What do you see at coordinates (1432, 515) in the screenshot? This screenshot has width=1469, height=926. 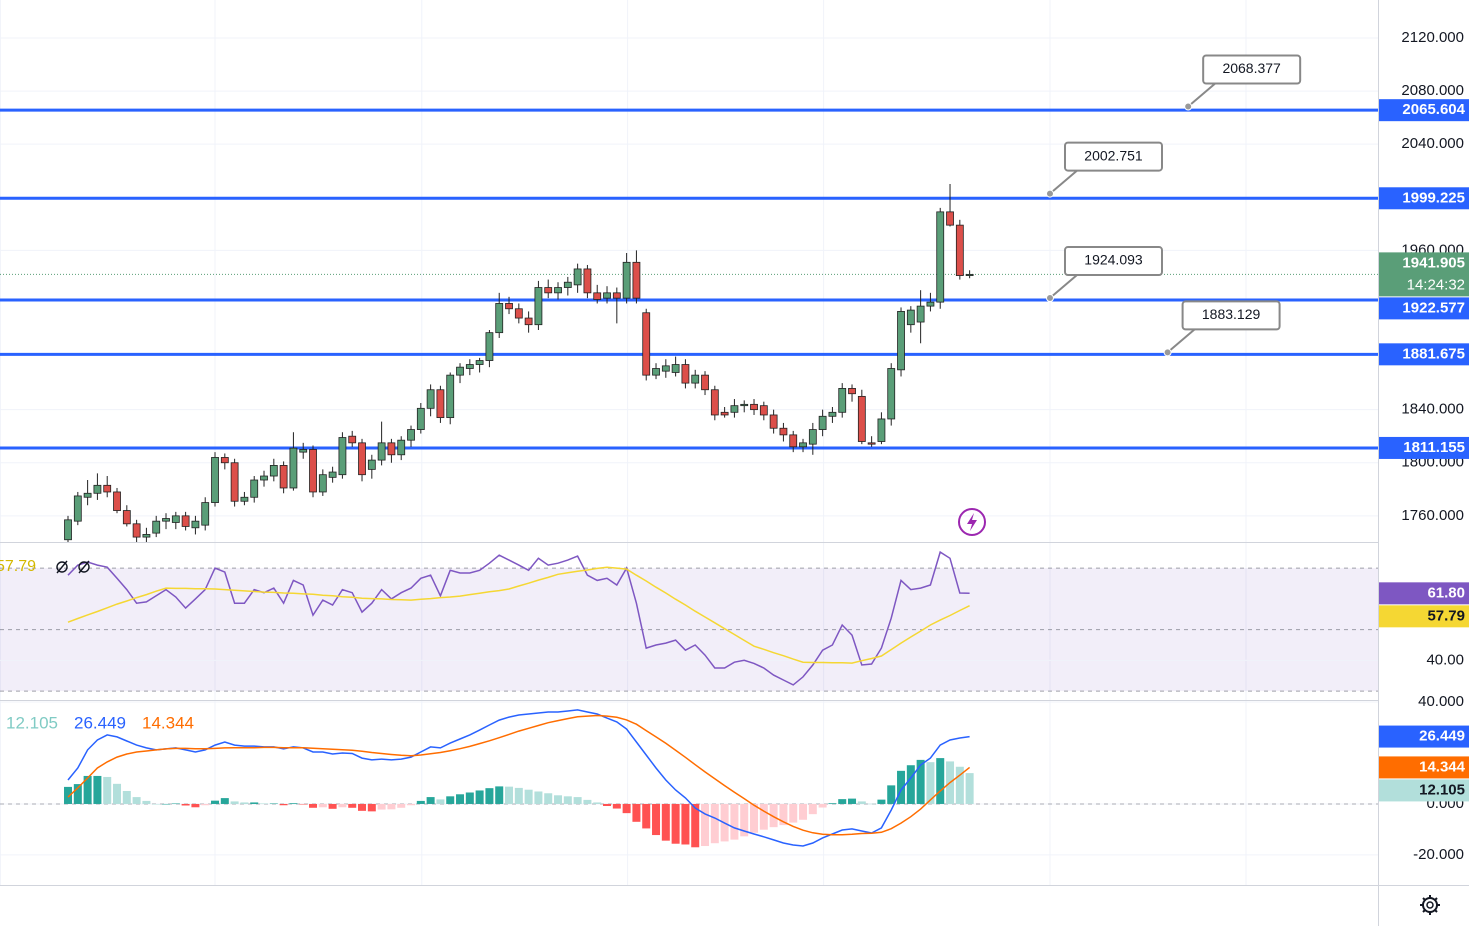 I see `y-tick-label: 1760.000` at bounding box center [1432, 515].